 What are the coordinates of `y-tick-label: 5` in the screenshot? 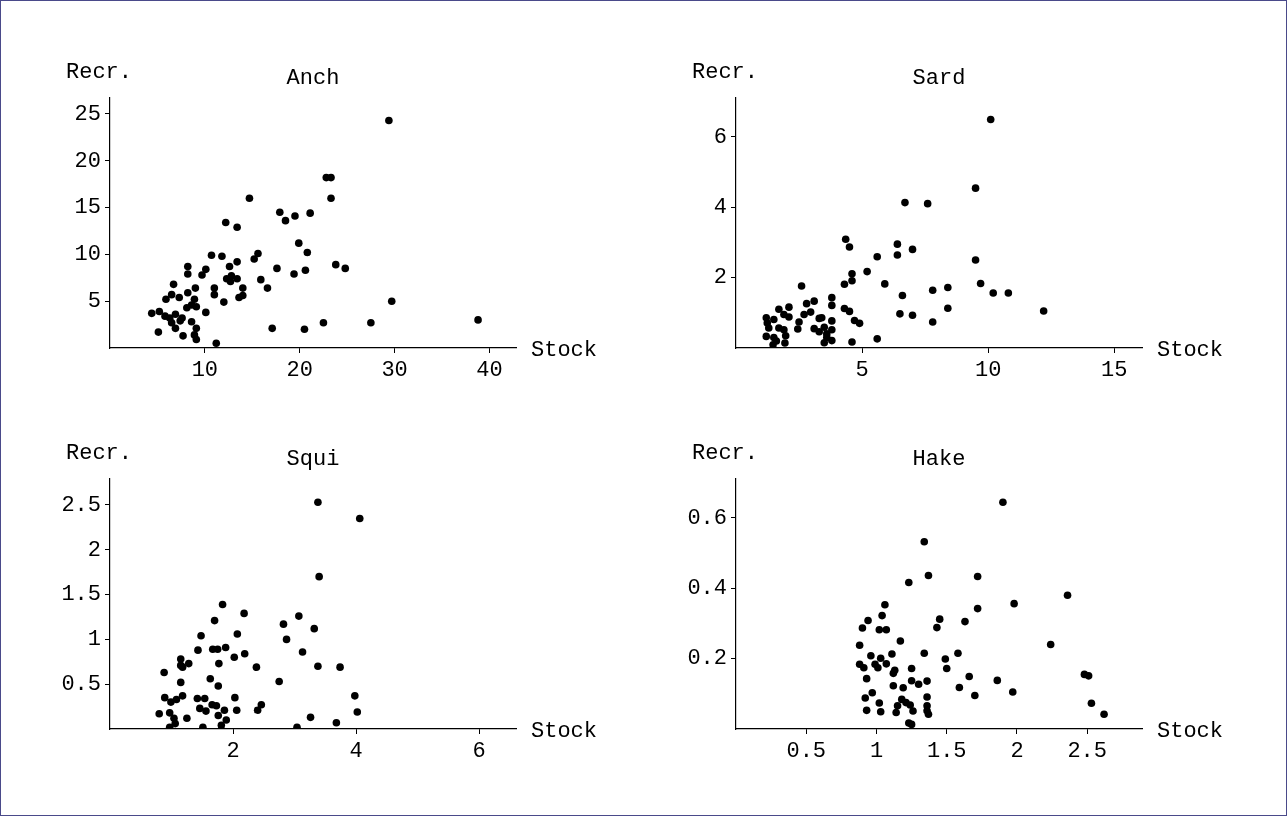 It's located at (94, 302).